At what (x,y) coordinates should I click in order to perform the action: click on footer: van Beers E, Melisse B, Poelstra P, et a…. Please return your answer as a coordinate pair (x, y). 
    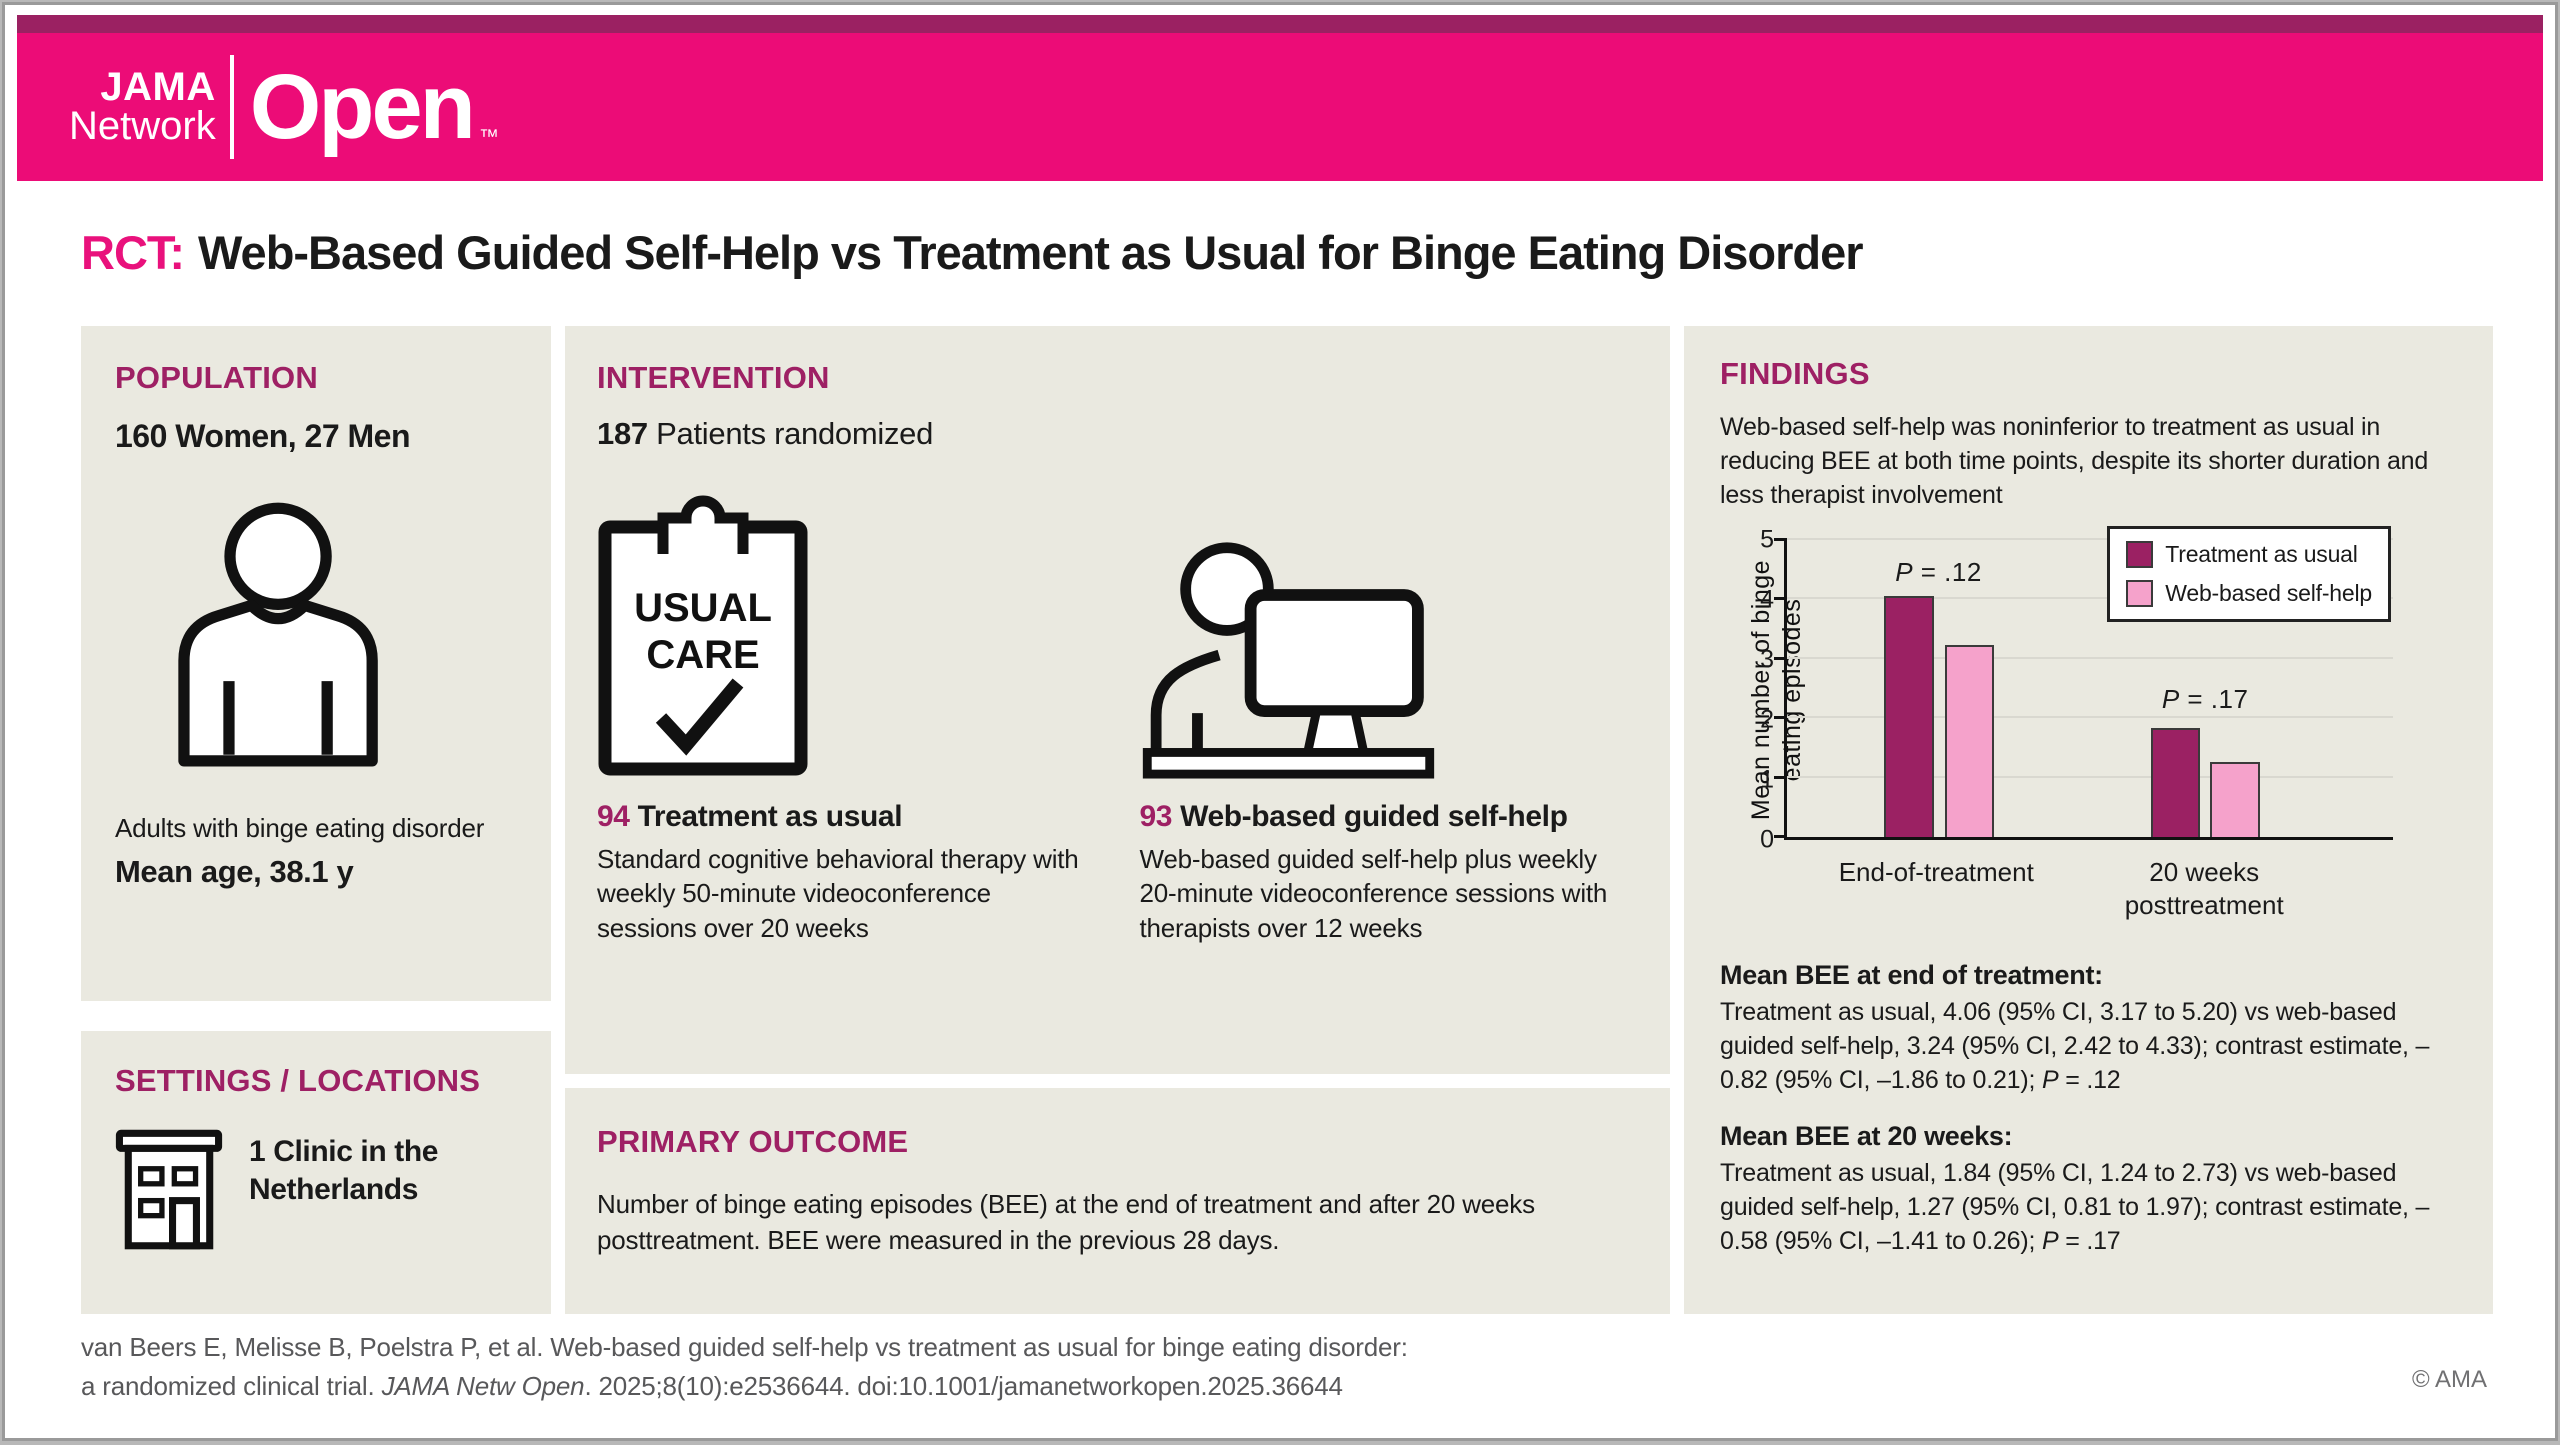
    Looking at the image, I should click on (1284, 1367).